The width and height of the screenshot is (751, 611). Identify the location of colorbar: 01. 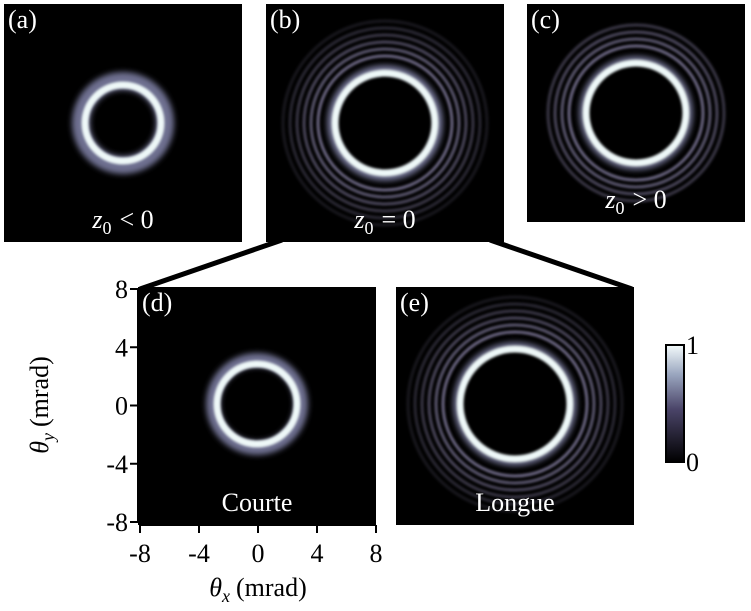
(682, 404).